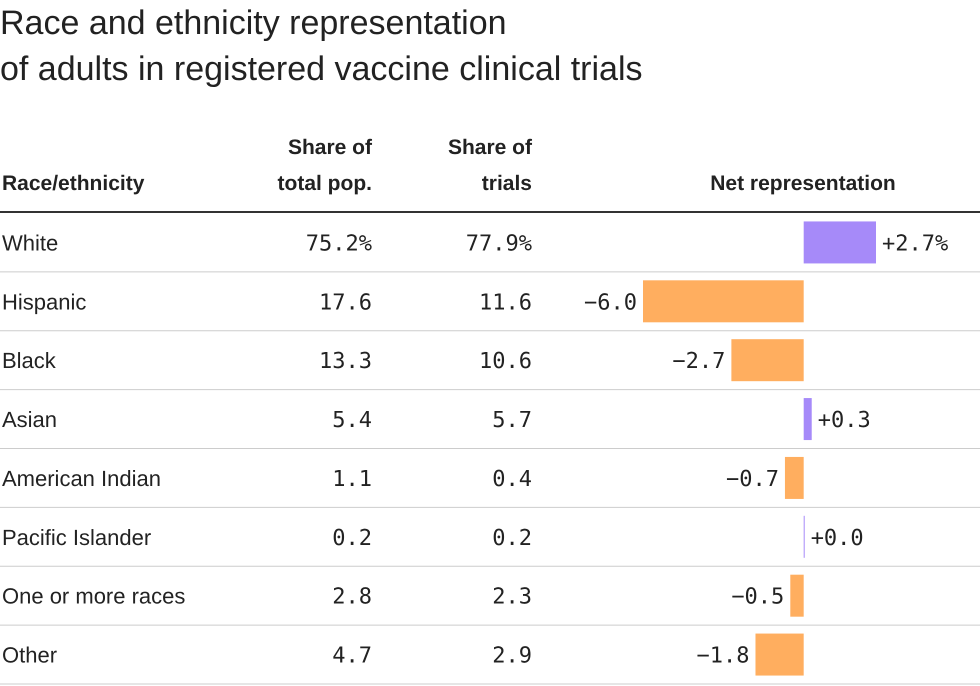  What do you see at coordinates (352, 597) in the screenshot?
I see `text: 2.8` at bounding box center [352, 597].